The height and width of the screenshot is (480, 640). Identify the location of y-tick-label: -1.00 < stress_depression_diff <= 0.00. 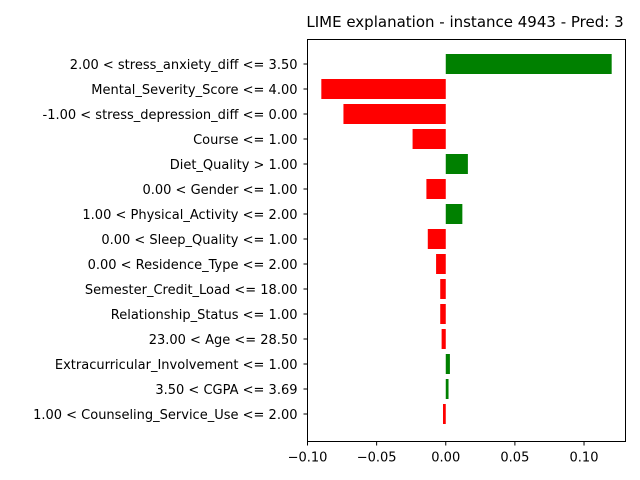
(170, 115).